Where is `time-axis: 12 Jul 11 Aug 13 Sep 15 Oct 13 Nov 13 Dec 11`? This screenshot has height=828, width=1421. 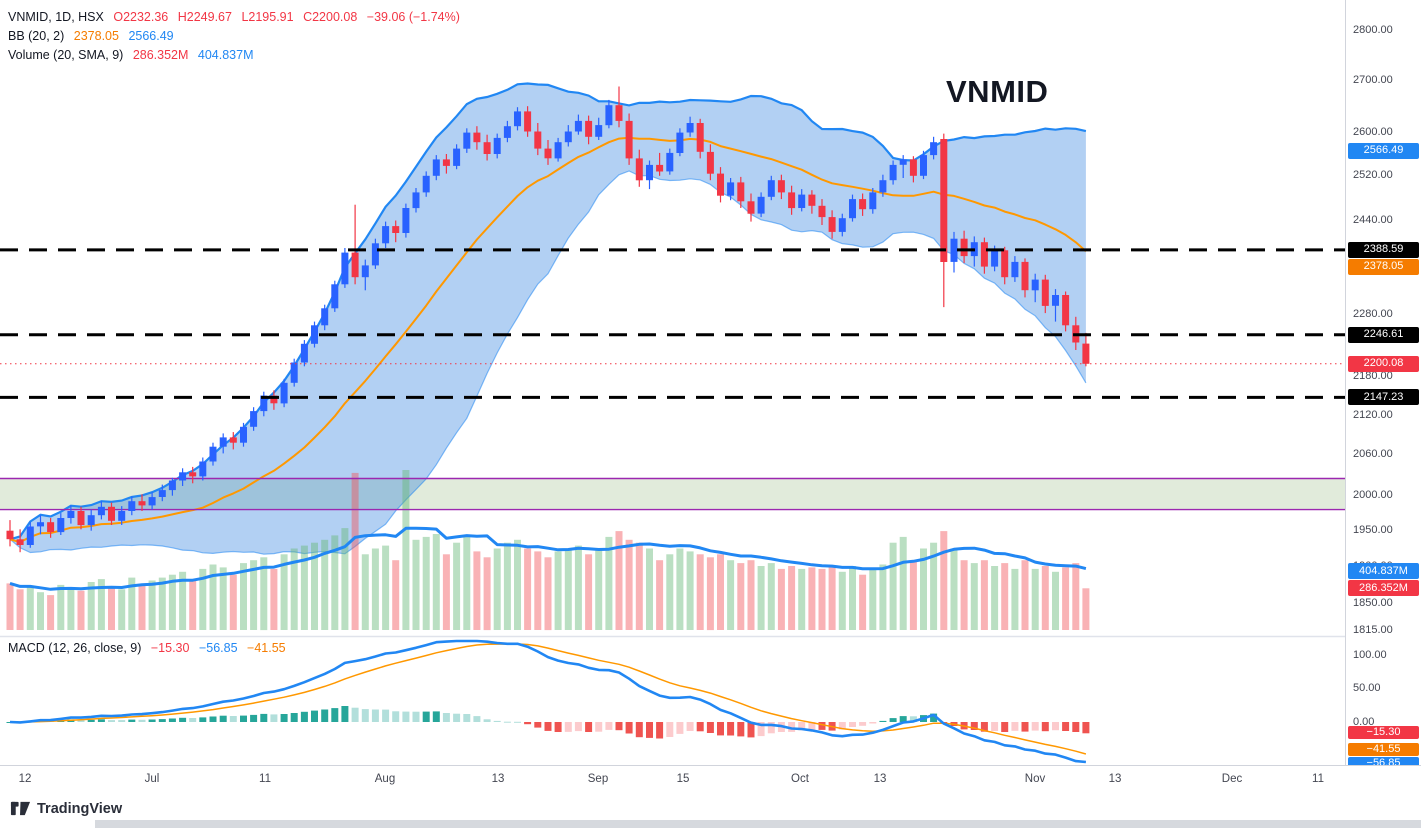
time-axis: 12 Jul 11 Aug 13 Sep 15 Oct 13 Nov 13 Dec 11 is located at coordinates (710, 779).